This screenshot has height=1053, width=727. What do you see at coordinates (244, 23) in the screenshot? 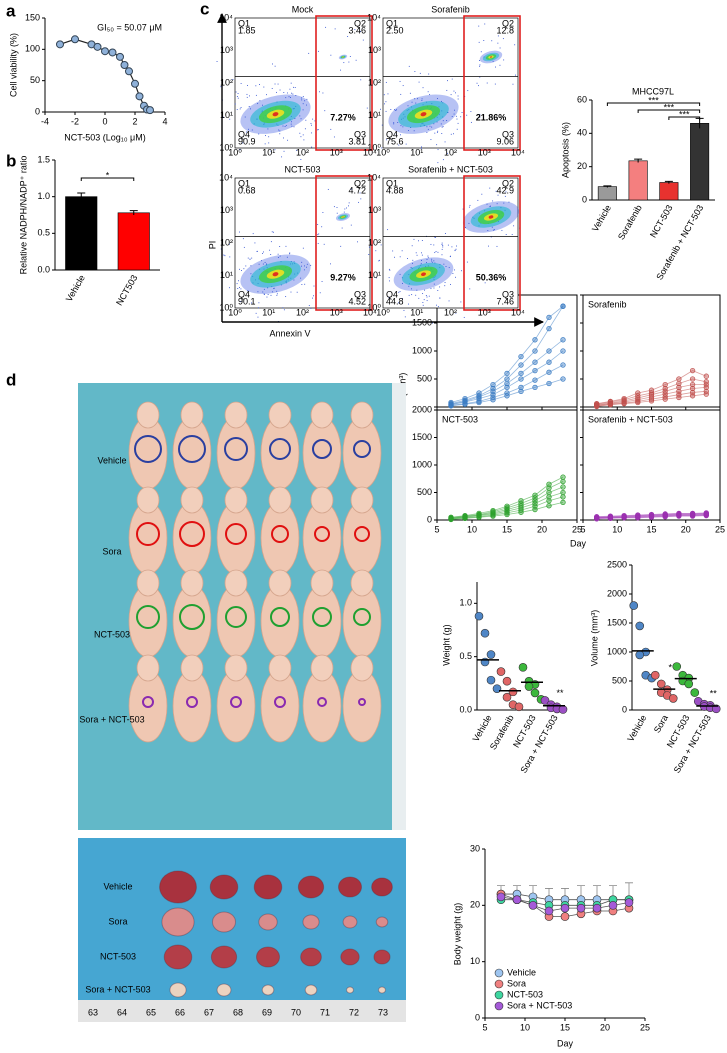
I see `quadrant-label: Q1` at bounding box center [244, 23].